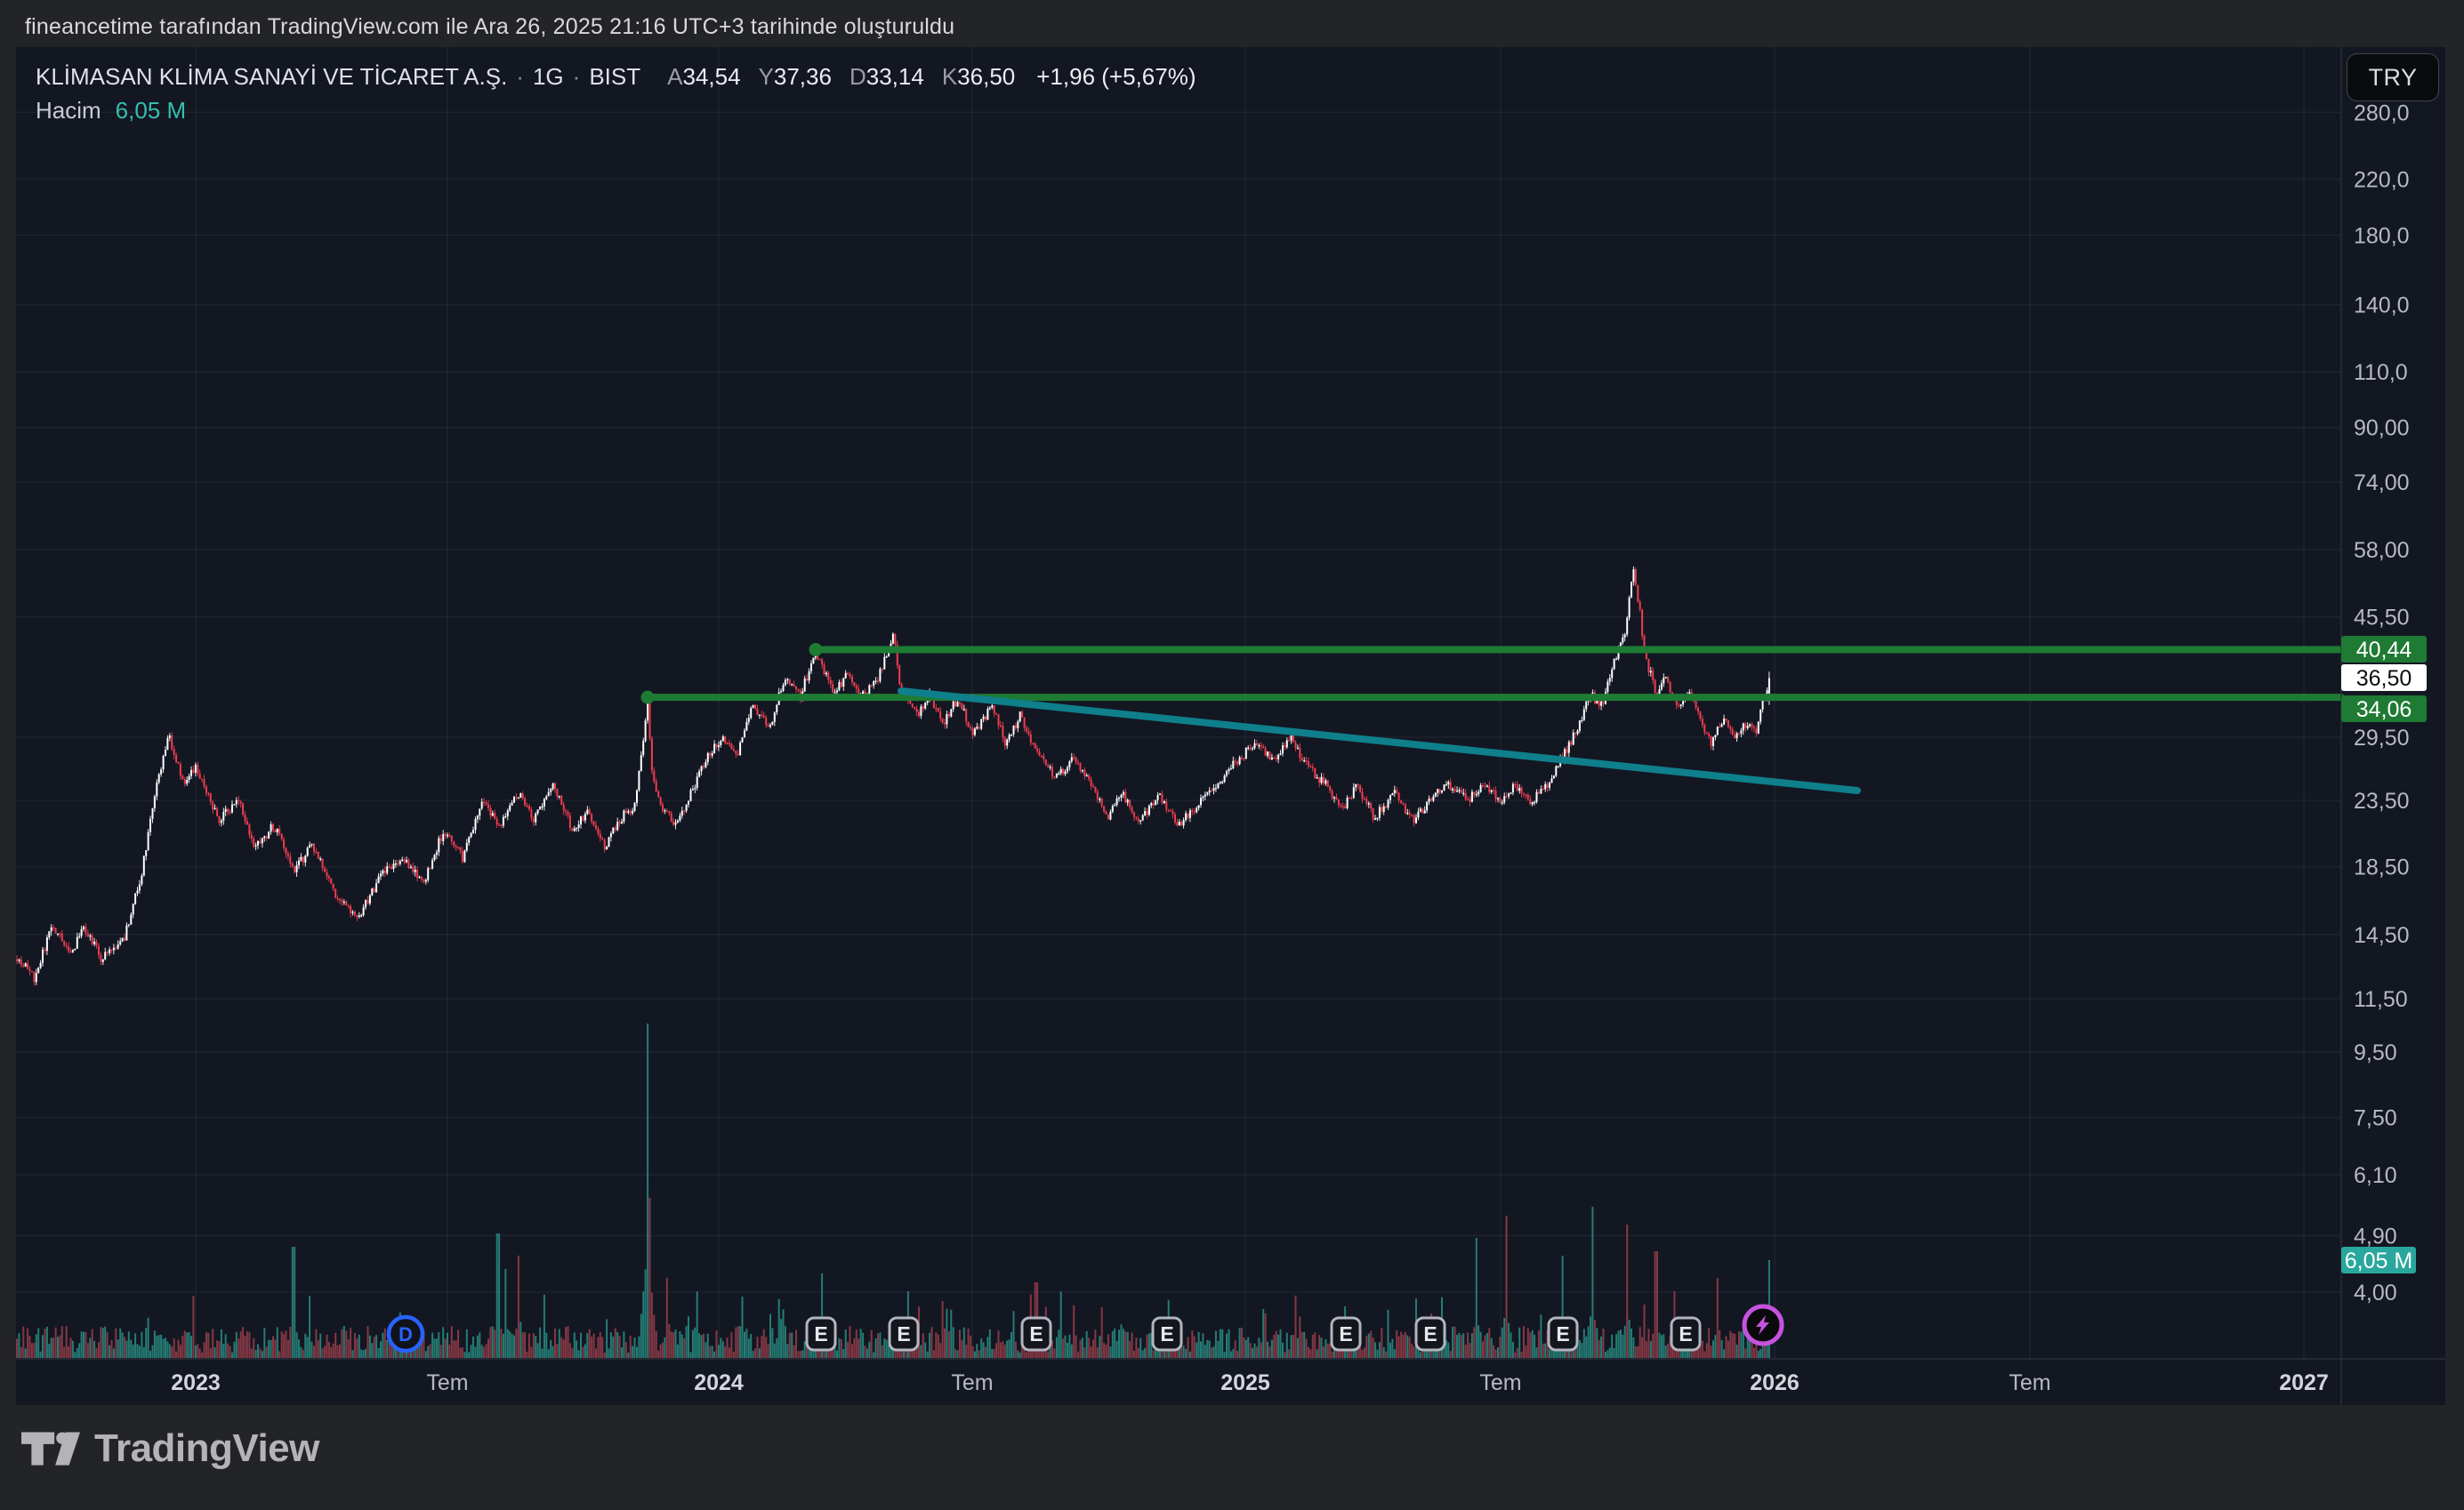  Describe the element at coordinates (858, 76) in the screenshot. I see `low-label: D` at that location.